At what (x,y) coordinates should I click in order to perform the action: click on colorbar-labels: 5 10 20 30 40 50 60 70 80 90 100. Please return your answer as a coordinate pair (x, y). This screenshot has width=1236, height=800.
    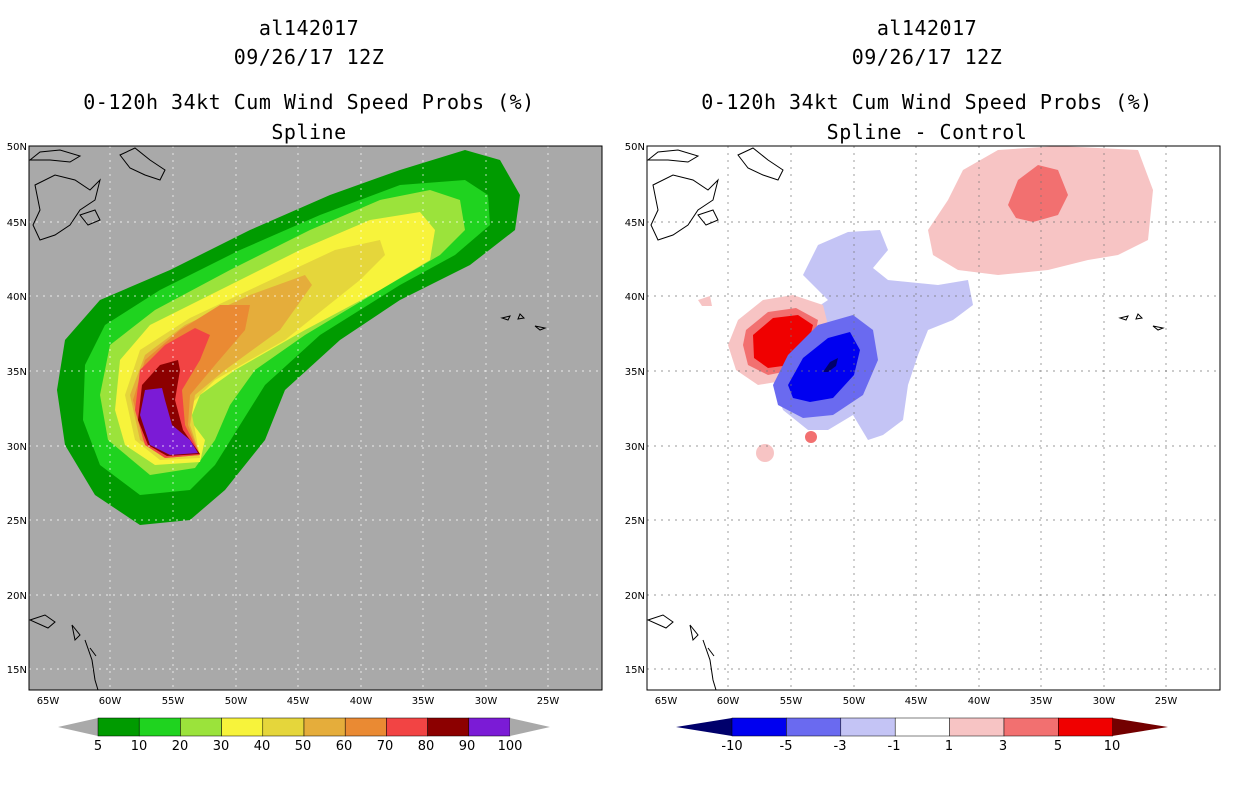
    Looking at the image, I should click on (308, 746).